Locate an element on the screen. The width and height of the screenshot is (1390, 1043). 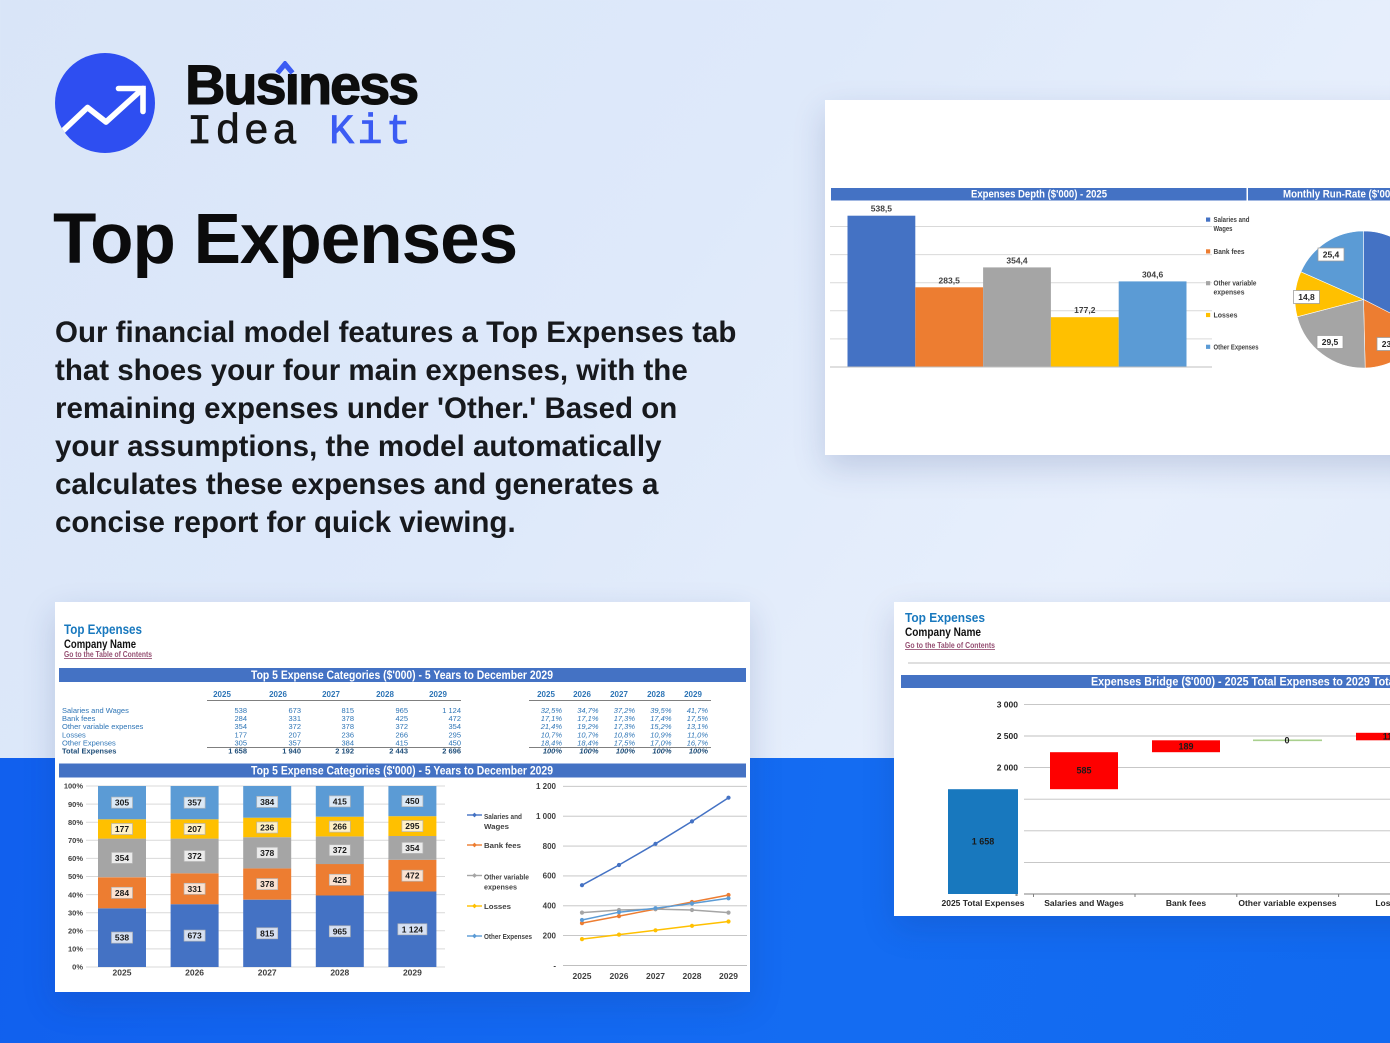
svg-text: 384 is located at coordinates (267, 802).